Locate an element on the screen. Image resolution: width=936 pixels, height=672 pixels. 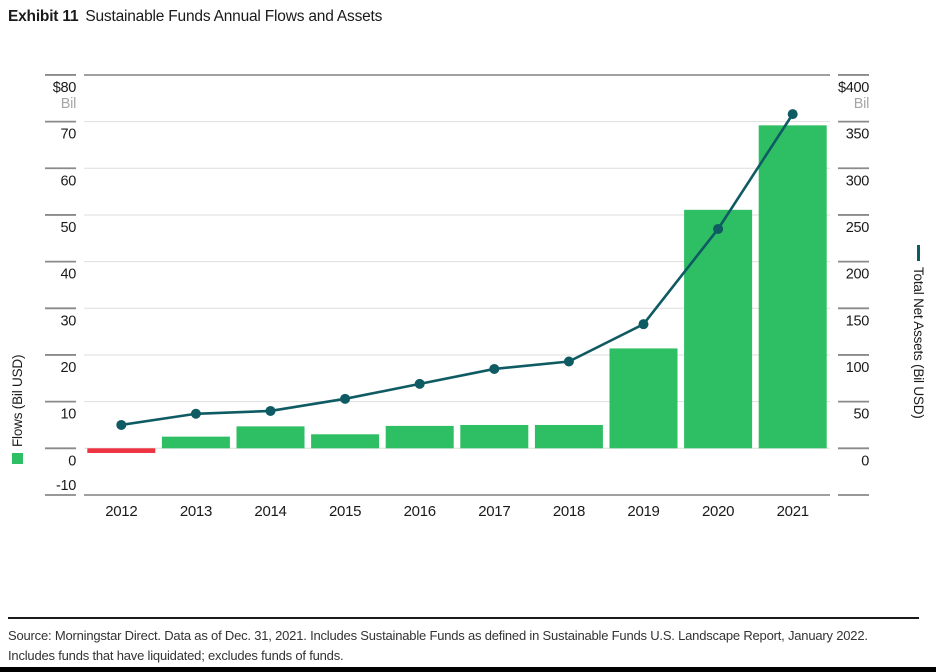
assets-legend-dash-icon is located at coordinates (918, 253).